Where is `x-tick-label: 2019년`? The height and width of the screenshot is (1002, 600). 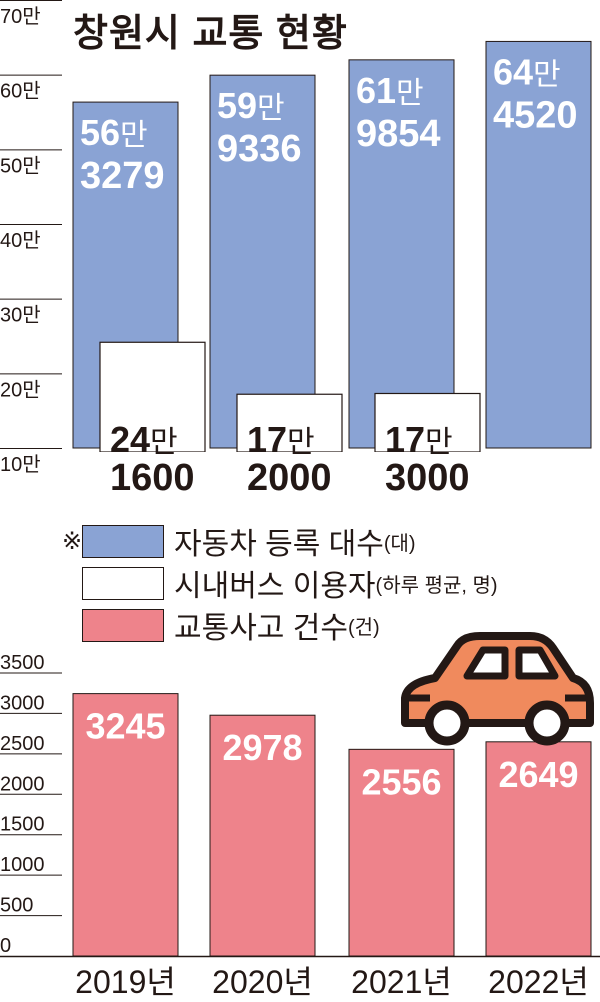
x-tick-label: 2019년 is located at coordinates (125, 982).